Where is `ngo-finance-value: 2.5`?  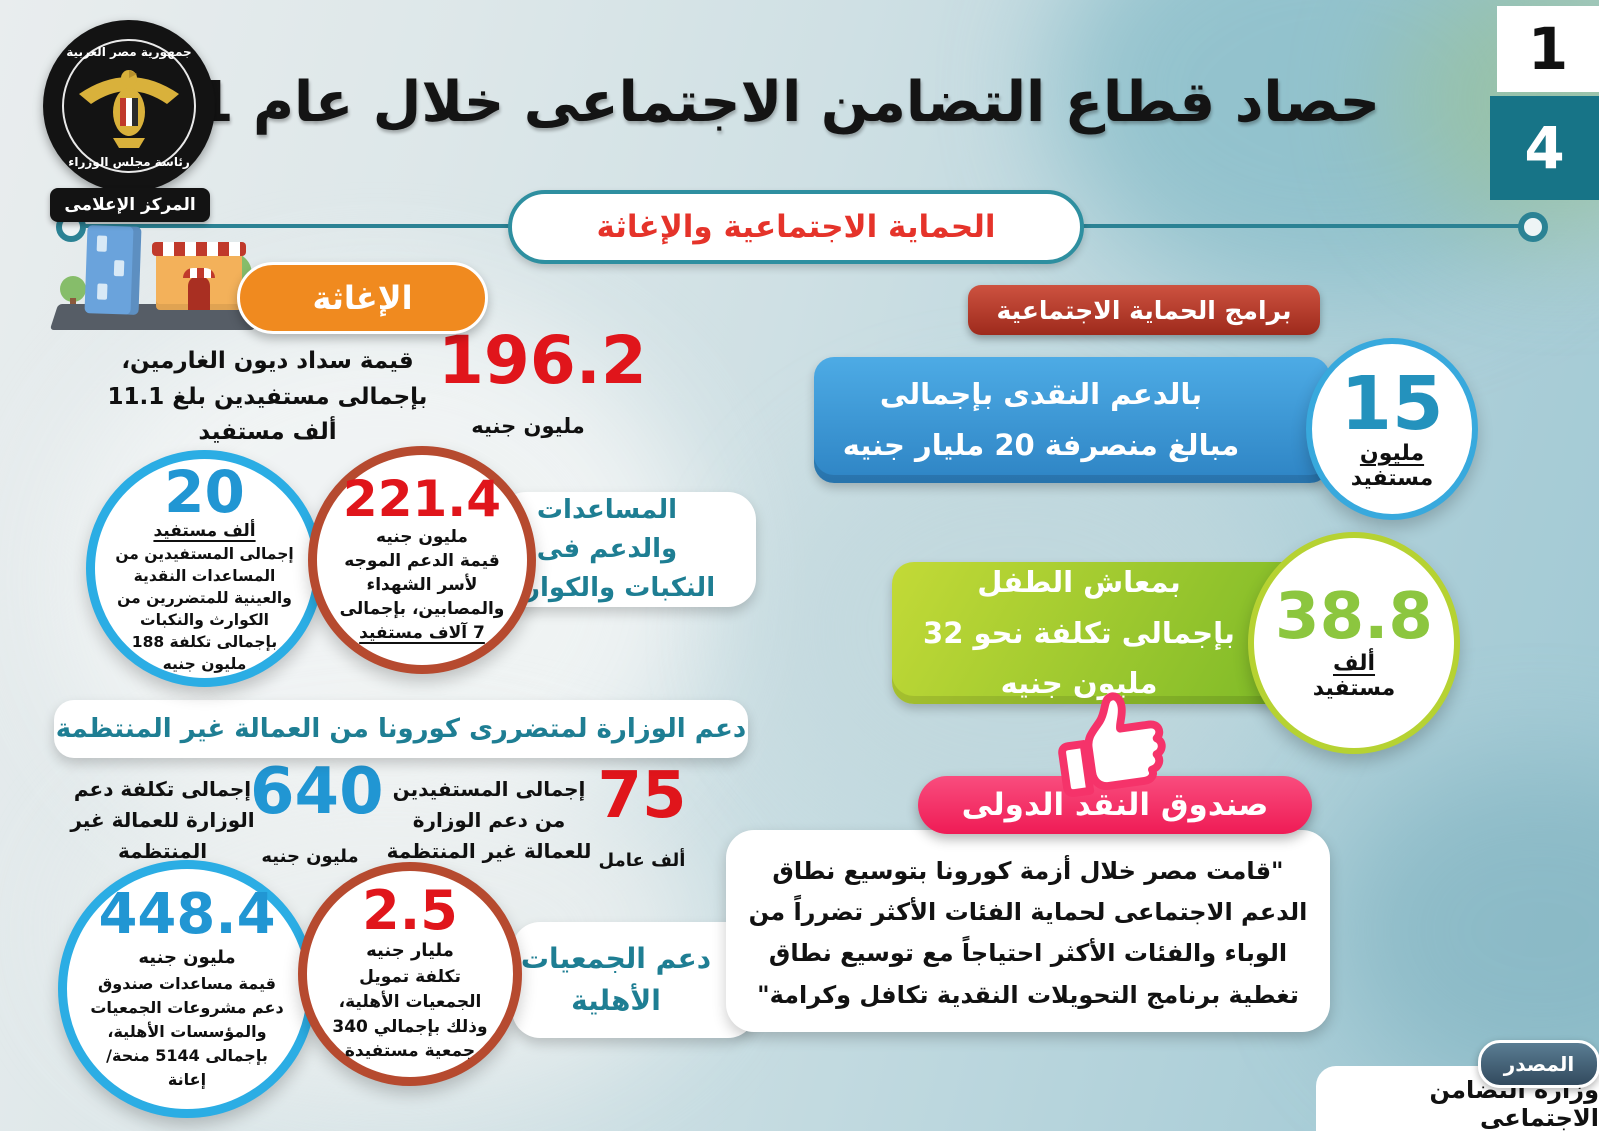 ngo-finance-value: 2.5 is located at coordinates (410, 911).